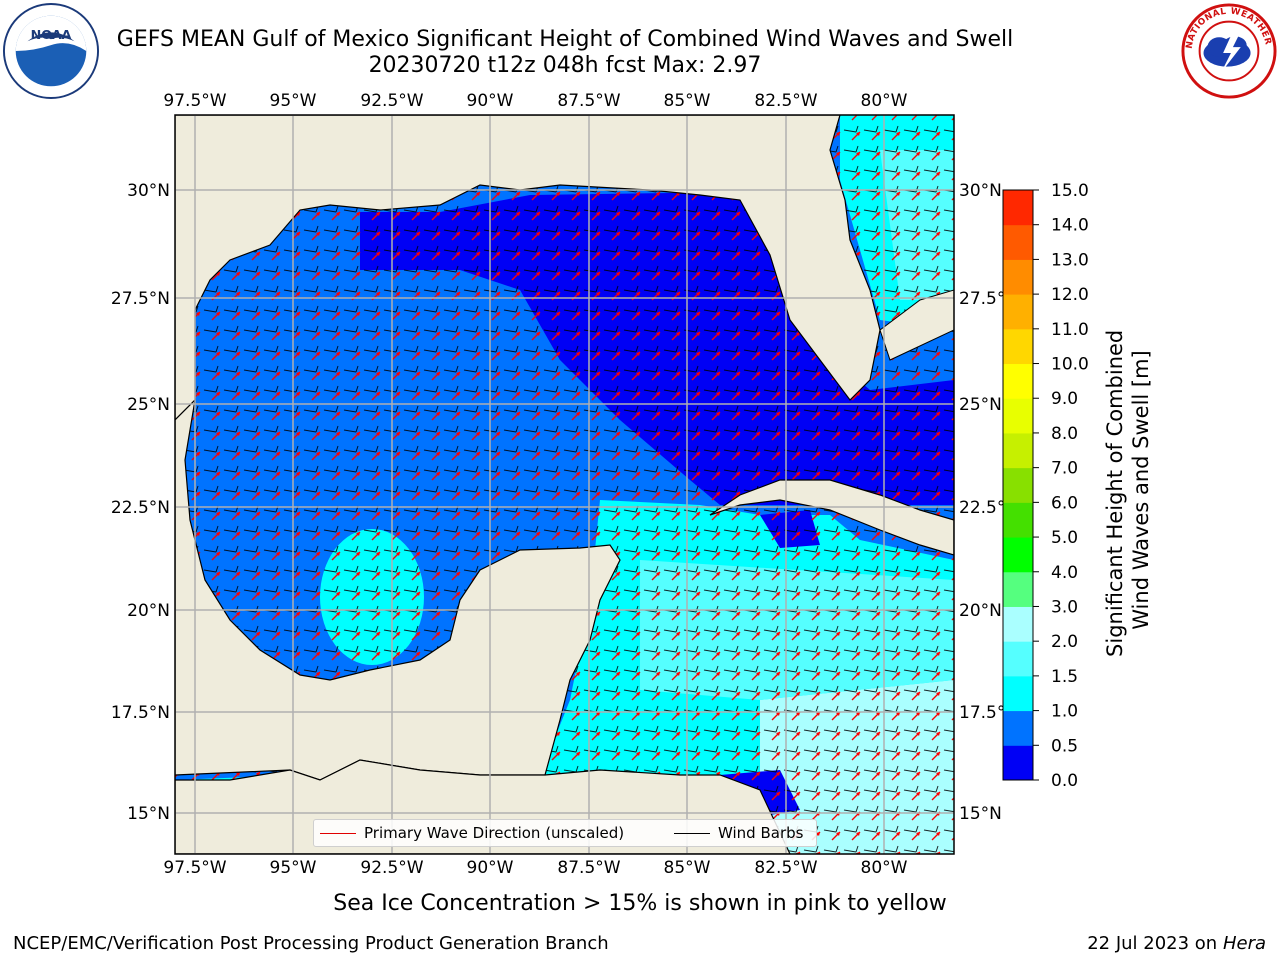 The image size is (1280, 960). I want to click on wind-line-swatch, so click(692, 833).